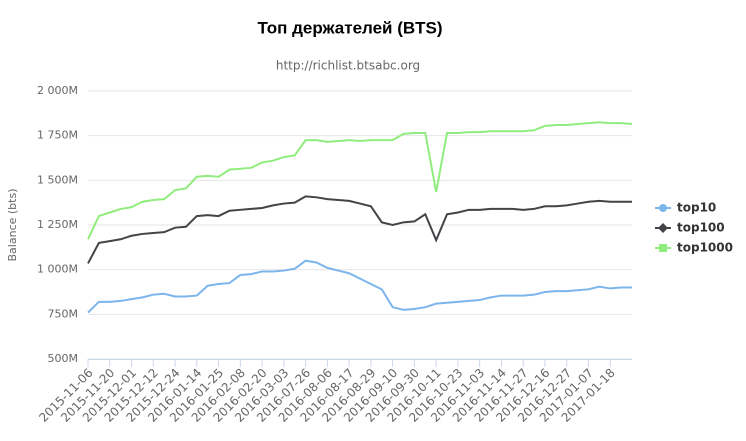  I want to click on y-tick-label: 1 250M, so click(57, 224).